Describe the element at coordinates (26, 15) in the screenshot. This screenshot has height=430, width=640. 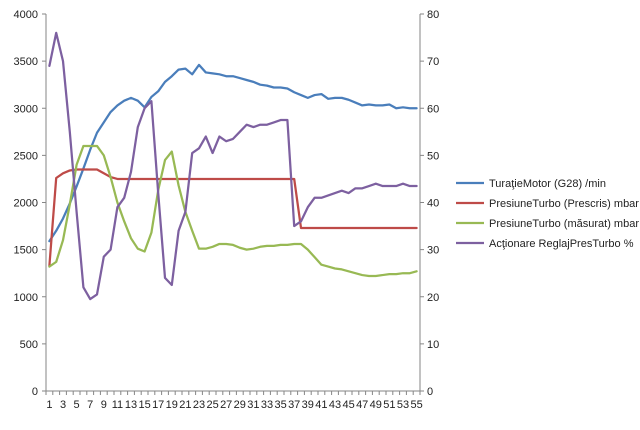
I see `left-y-tick-label: 4000` at that location.